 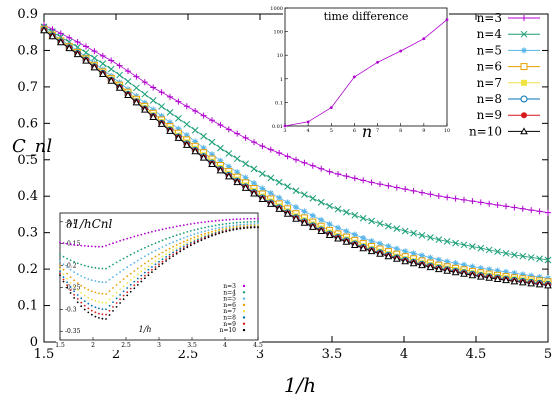 I want to click on x-tick-label: 3.5, so click(x=332, y=354).